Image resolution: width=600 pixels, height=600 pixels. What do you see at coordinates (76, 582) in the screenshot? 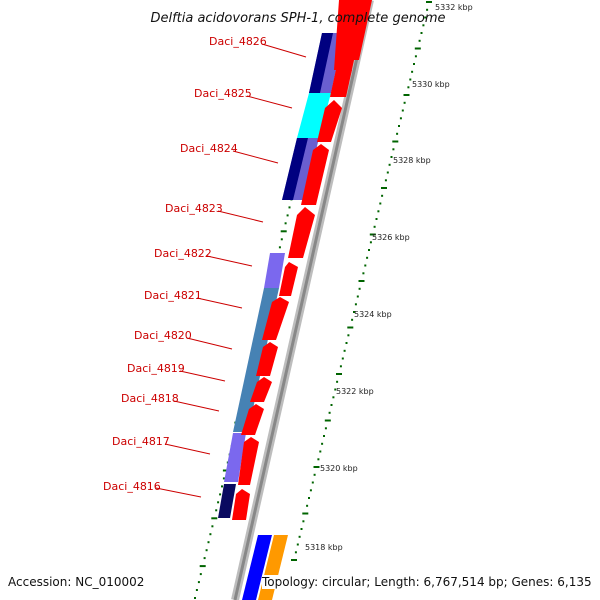
I see `accession-text: Accession: NC_010002` at bounding box center [76, 582].